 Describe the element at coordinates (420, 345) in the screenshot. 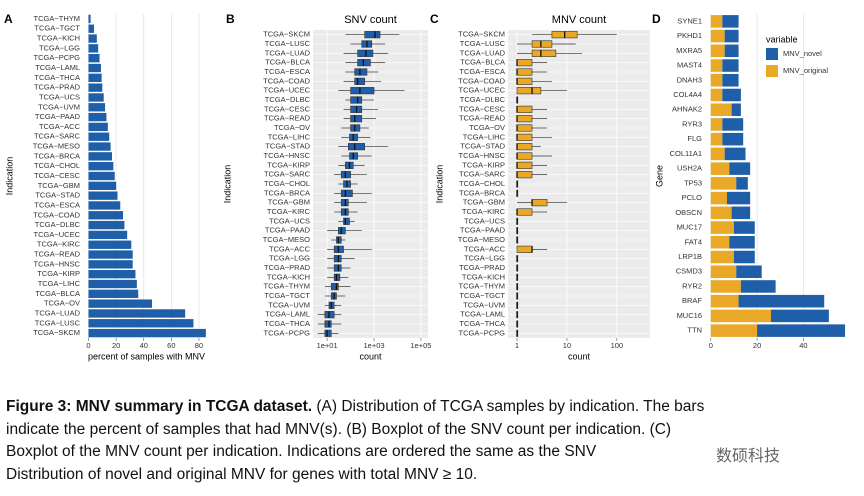

I see `x-tick-label: 1e+05` at that location.